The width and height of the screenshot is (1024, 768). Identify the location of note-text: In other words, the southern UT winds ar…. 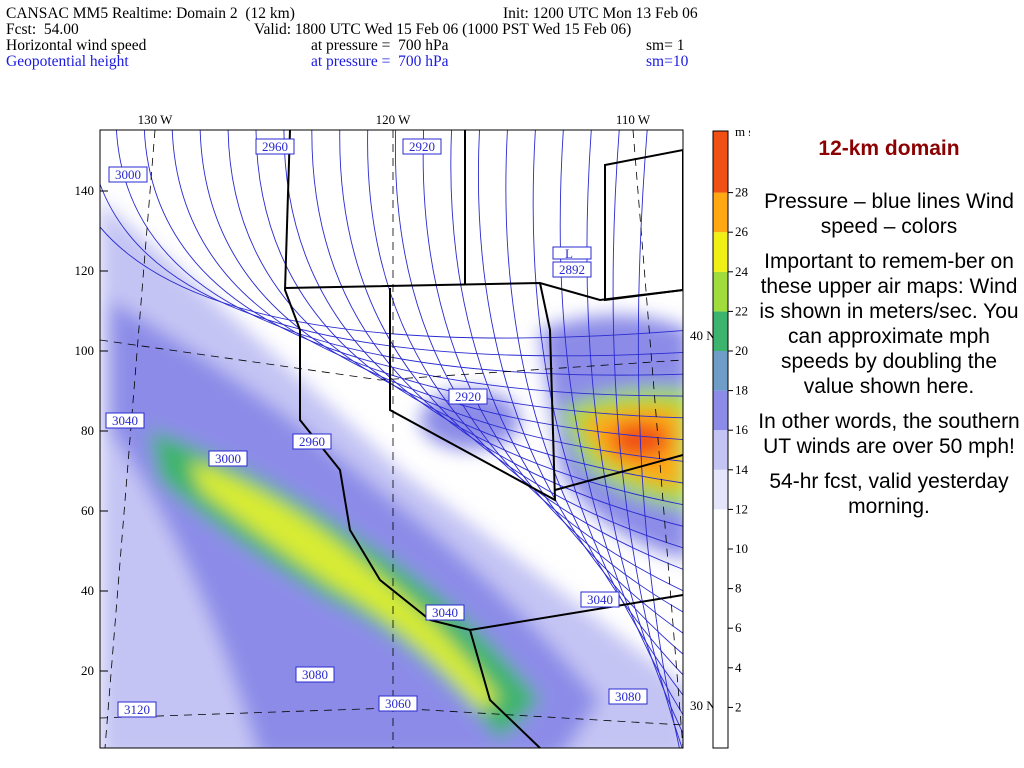
(889, 434).